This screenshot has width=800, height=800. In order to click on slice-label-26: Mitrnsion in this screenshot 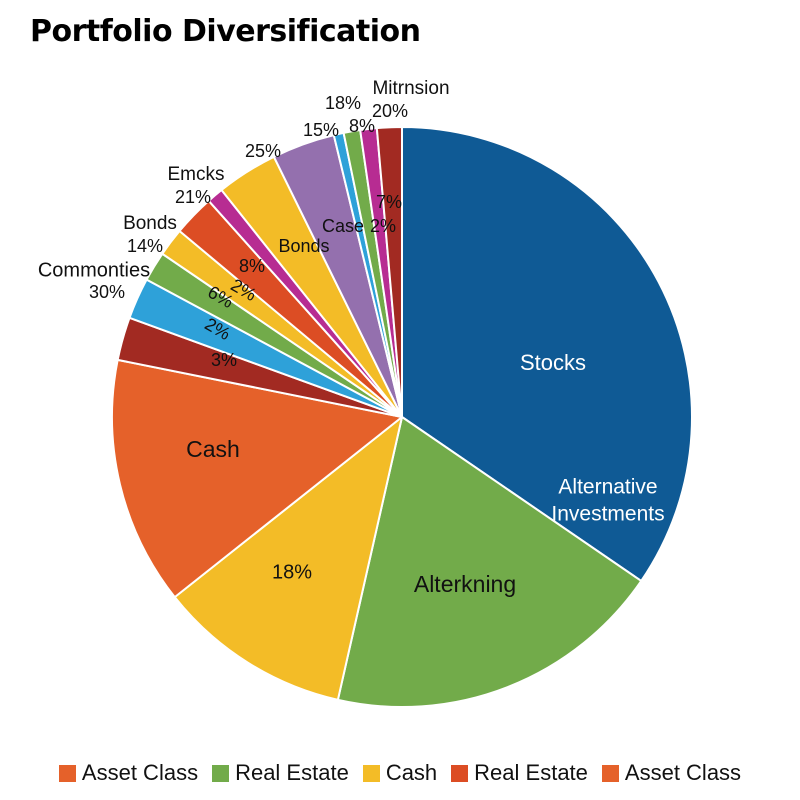, I will do `click(410, 88)`.